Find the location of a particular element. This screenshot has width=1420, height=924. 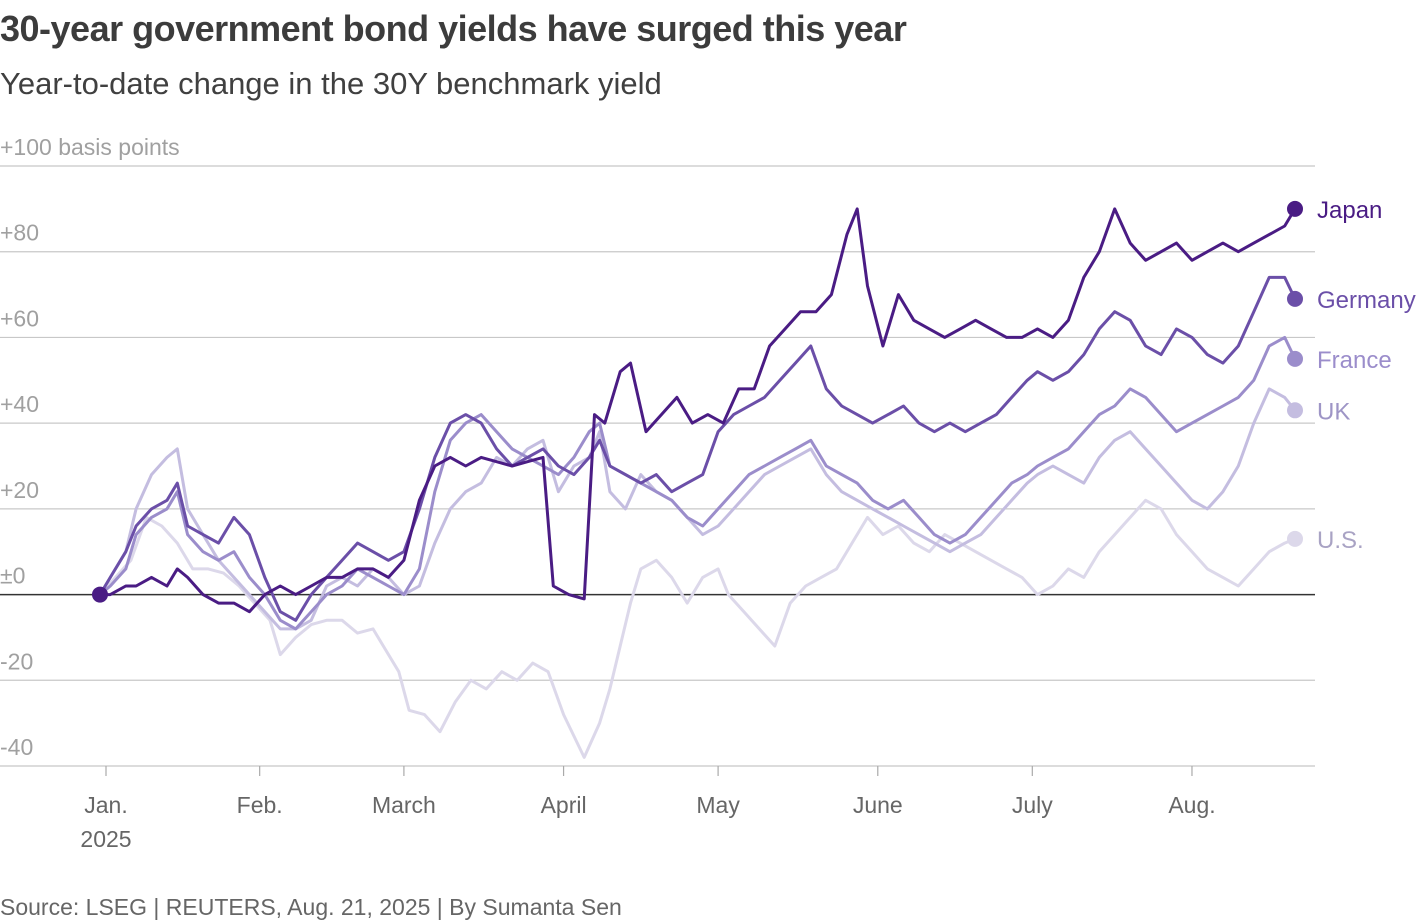

x-tick-label: Jan. is located at coordinates (105, 805).